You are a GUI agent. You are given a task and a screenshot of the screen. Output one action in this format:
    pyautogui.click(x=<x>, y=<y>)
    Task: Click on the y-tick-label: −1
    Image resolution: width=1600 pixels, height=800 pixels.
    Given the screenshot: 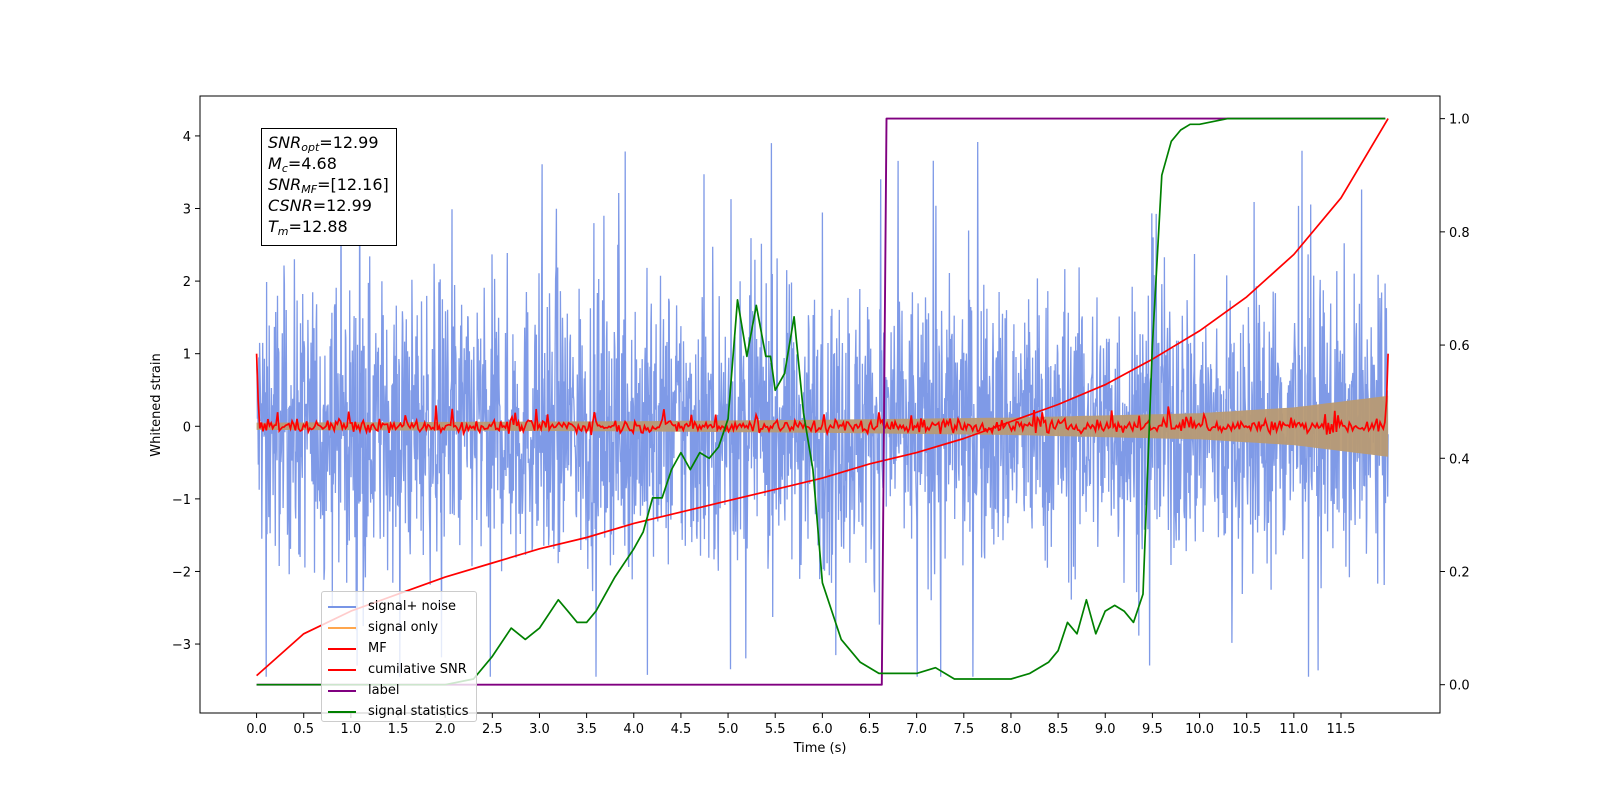 What is the action you would take?
    pyautogui.click(x=181, y=500)
    